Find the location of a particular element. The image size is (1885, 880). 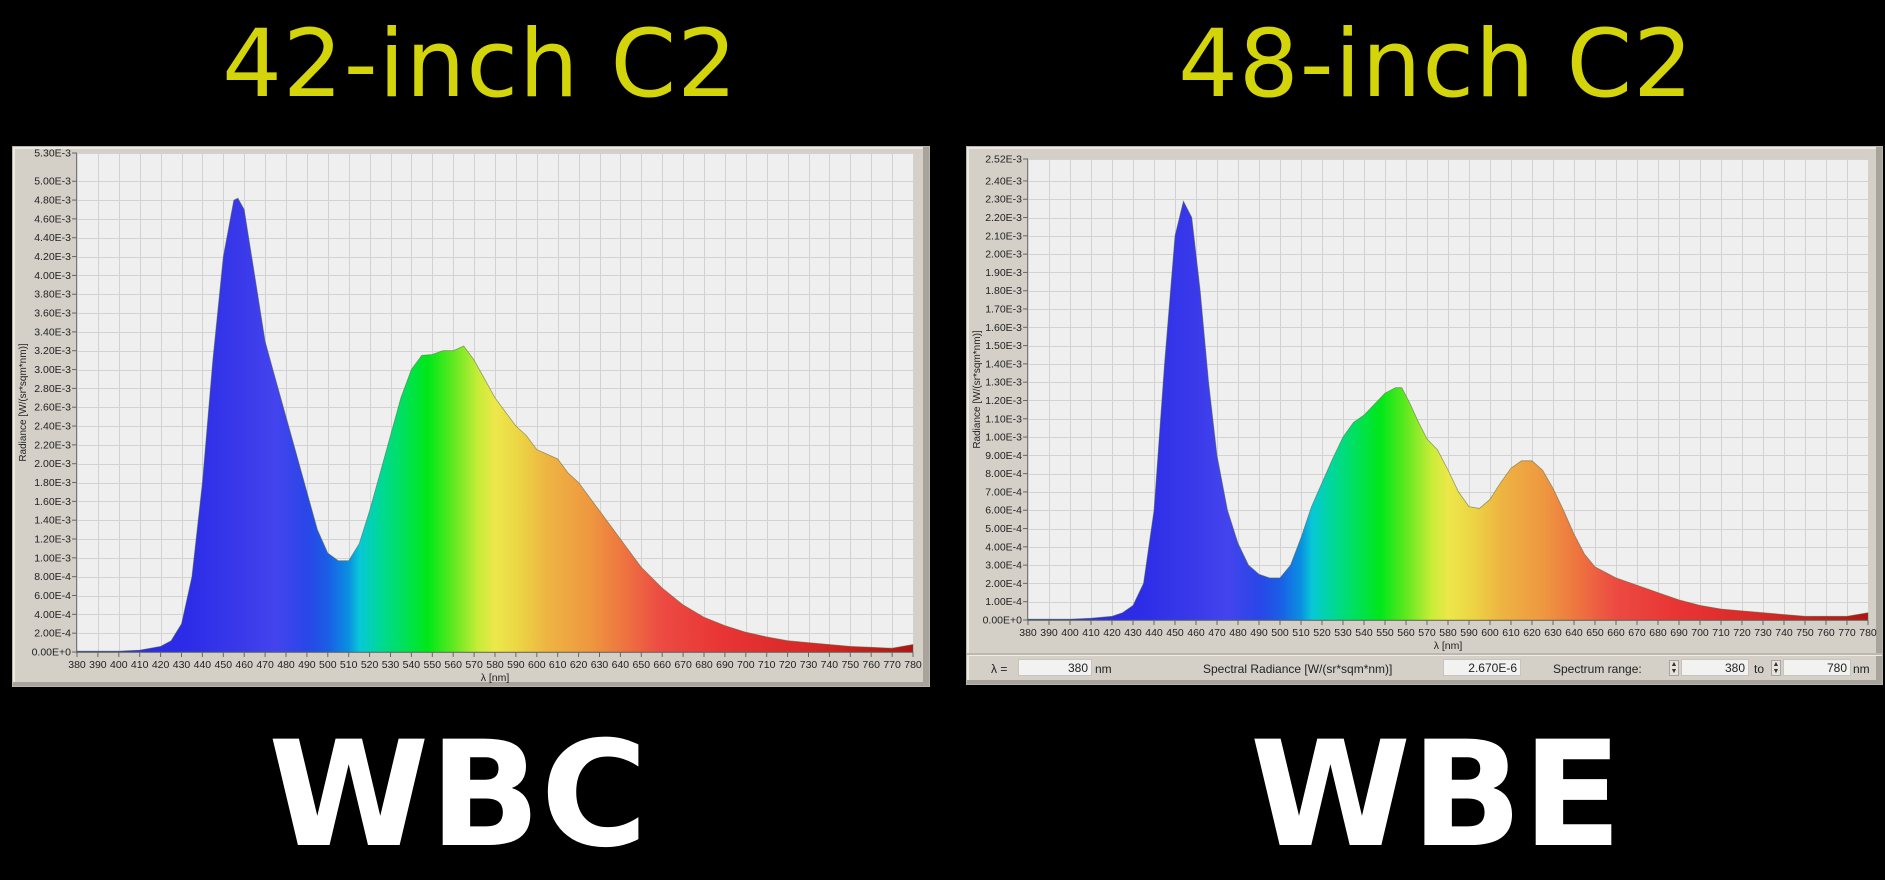

y-tick-label: 2.40E-3 is located at coordinates (52, 427).